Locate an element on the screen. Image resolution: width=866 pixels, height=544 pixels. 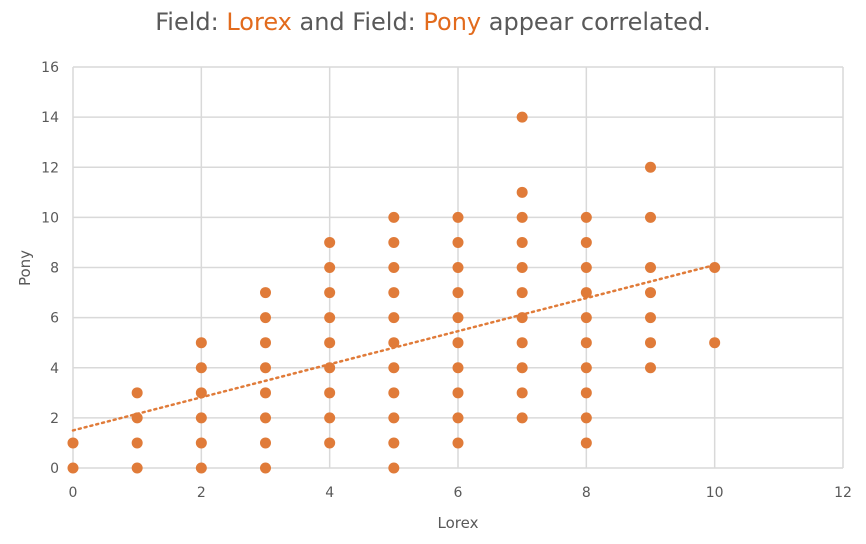
x-tick-label: 0 is located at coordinates (73, 493).